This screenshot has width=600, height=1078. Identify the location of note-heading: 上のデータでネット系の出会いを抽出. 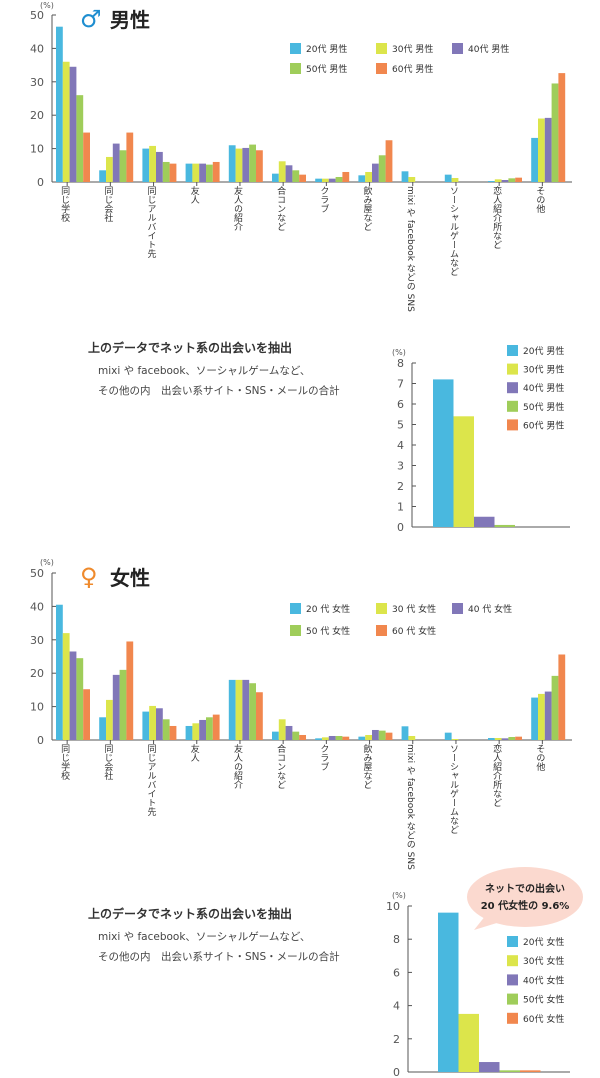
(190, 913).